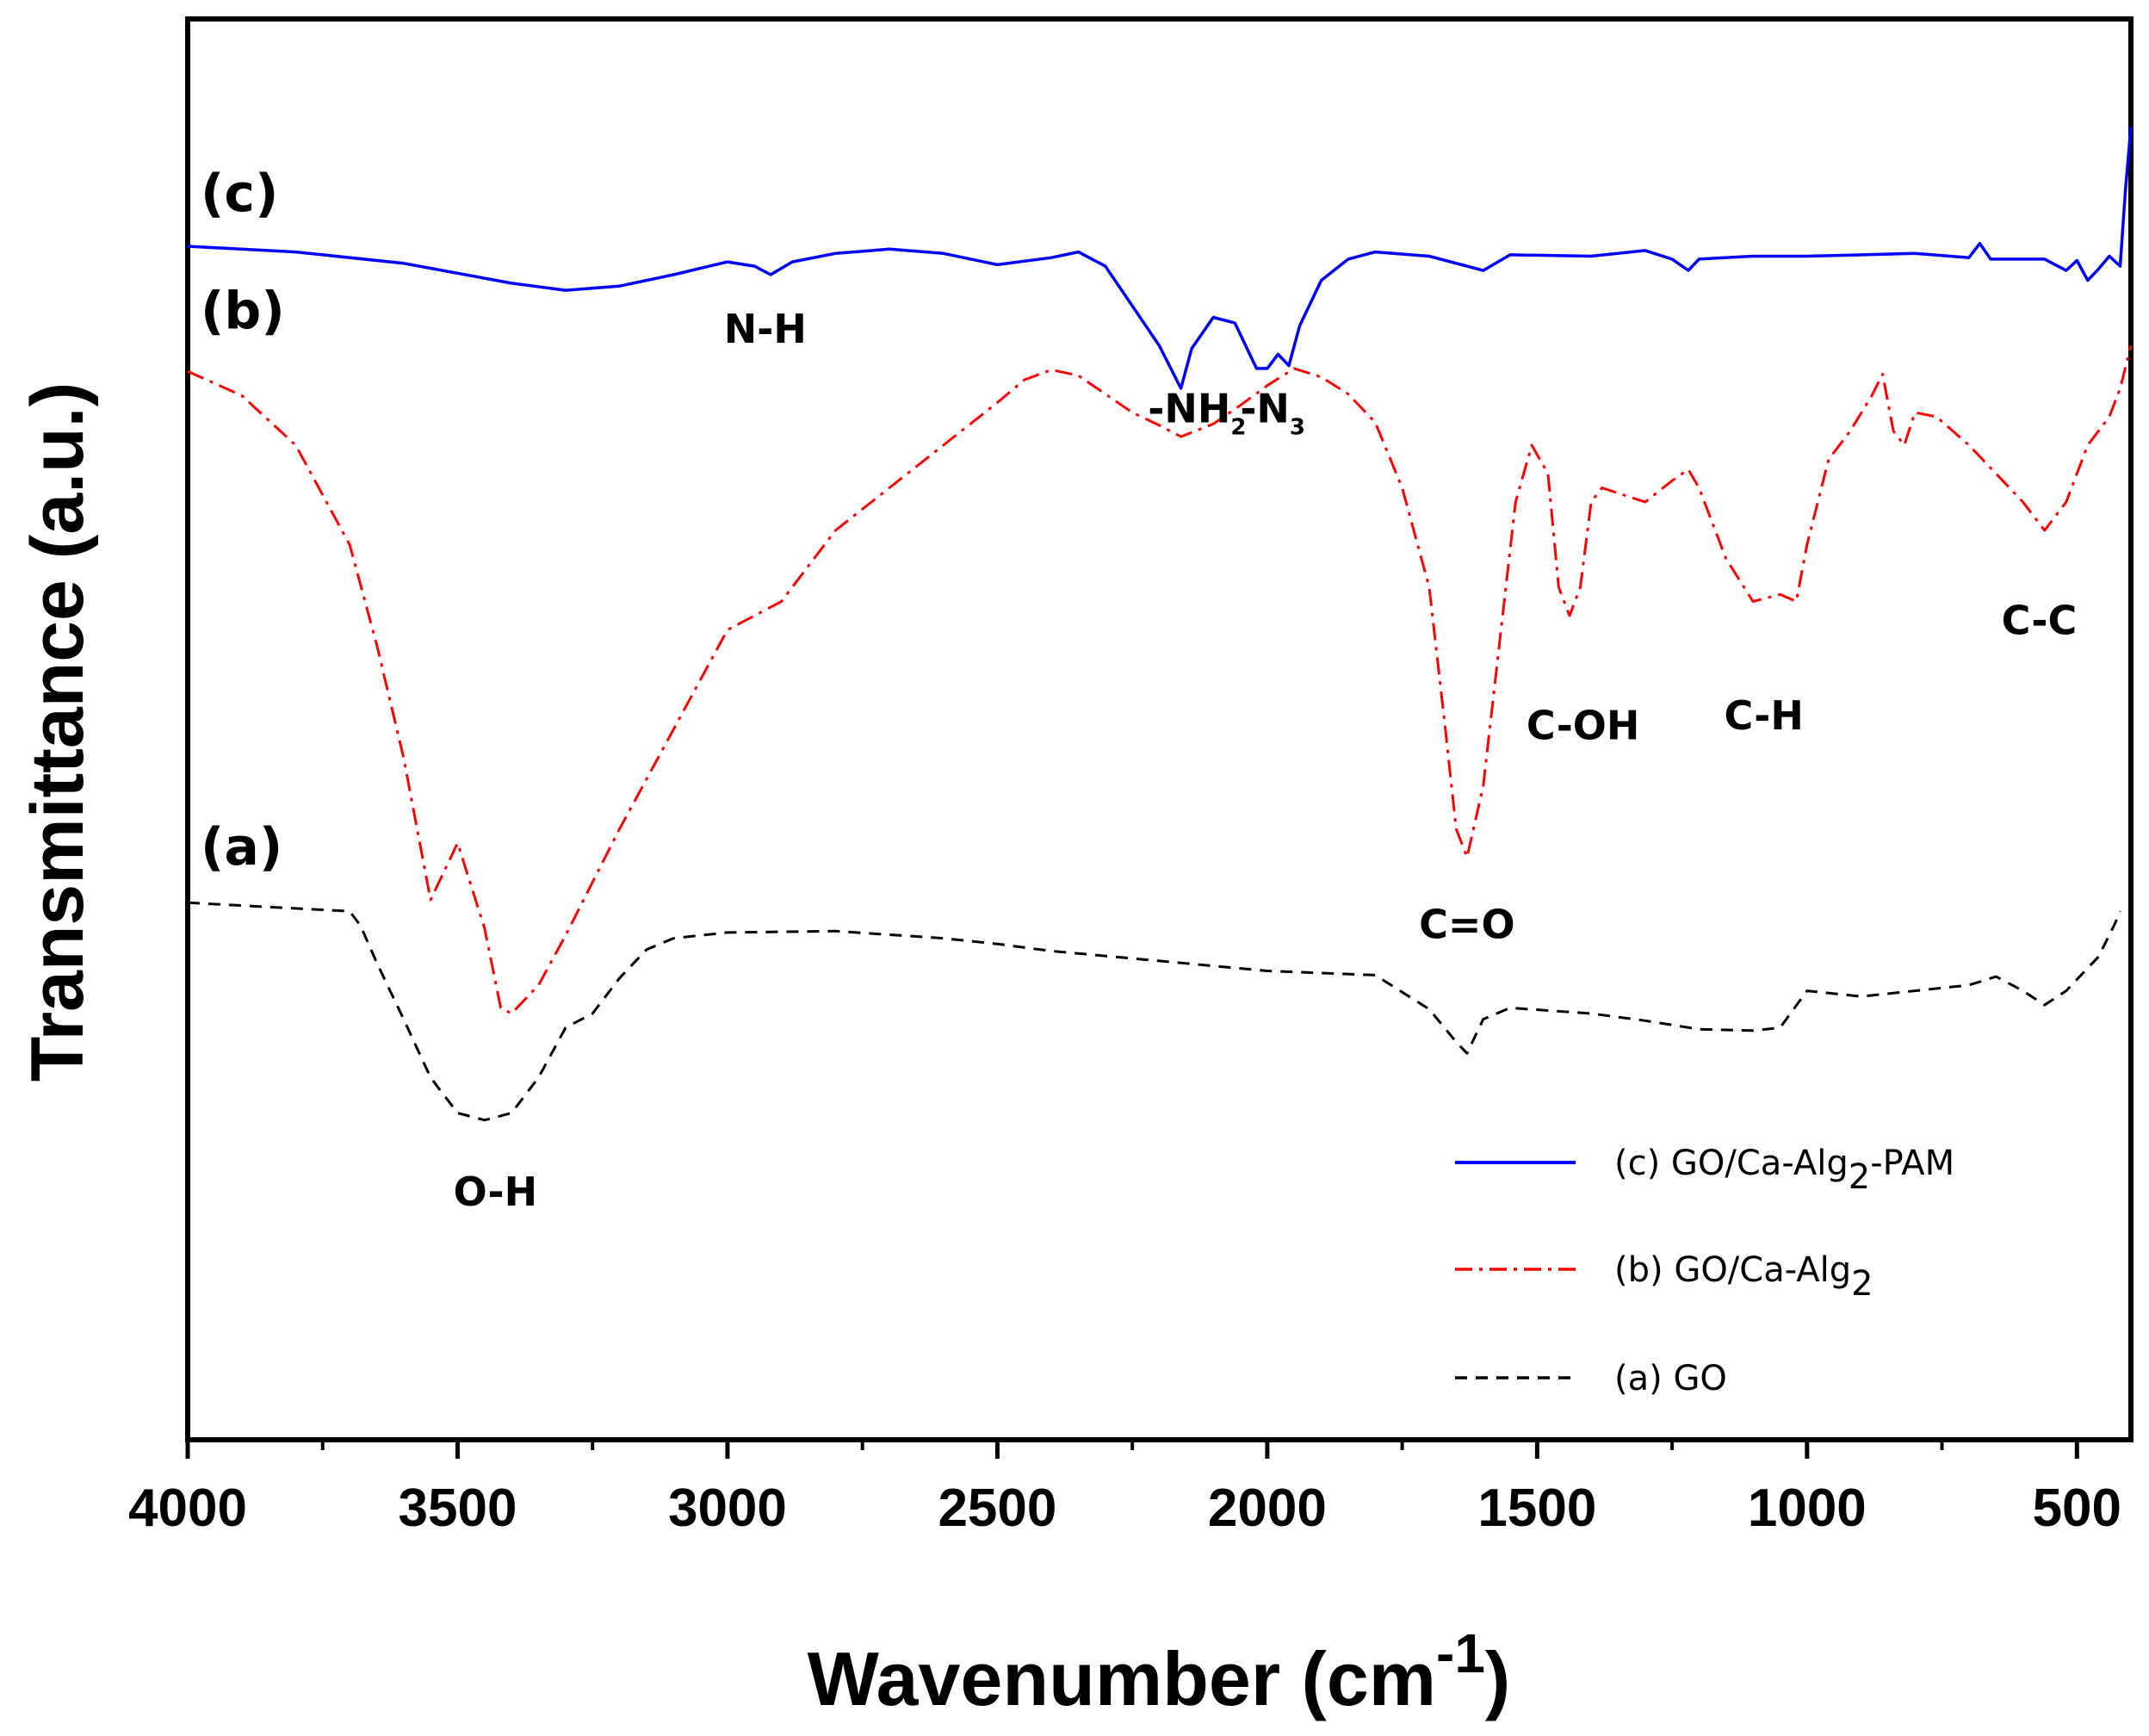 The image size is (2149, 1736). What do you see at coordinates (997, 1509) in the screenshot?
I see `x-tick-label: 2500` at bounding box center [997, 1509].